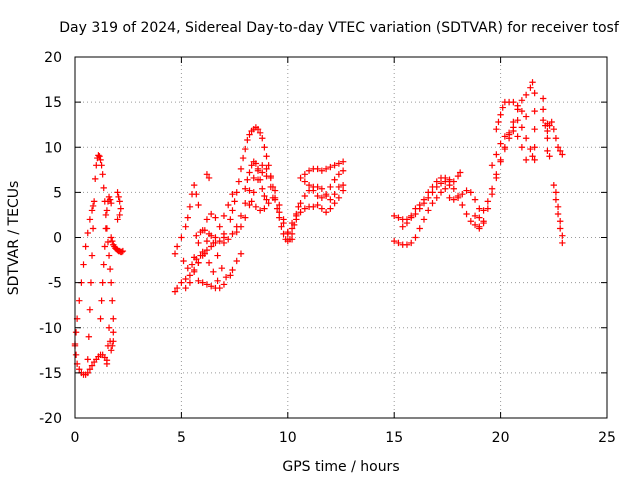 The image size is (640, 480). What do you see at coordinates (50, 419) in the screenshot?
I see `y-tick-label: -20` at bounding box center [50, 419].